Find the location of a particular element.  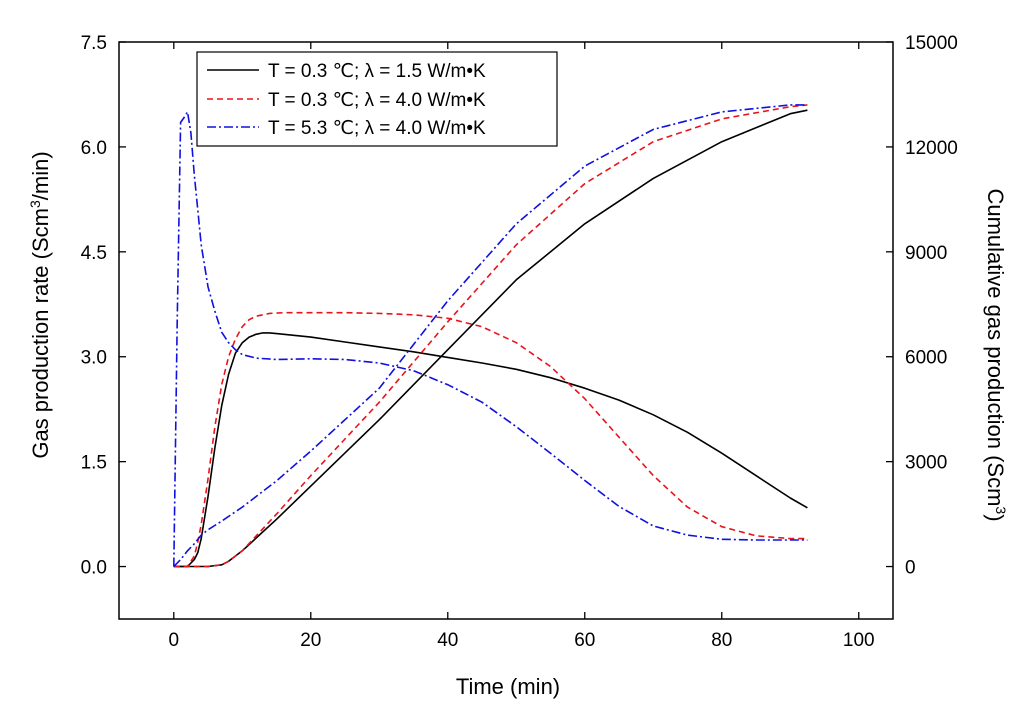

x-tick-label: 100 is located at coordinates (859, 640).